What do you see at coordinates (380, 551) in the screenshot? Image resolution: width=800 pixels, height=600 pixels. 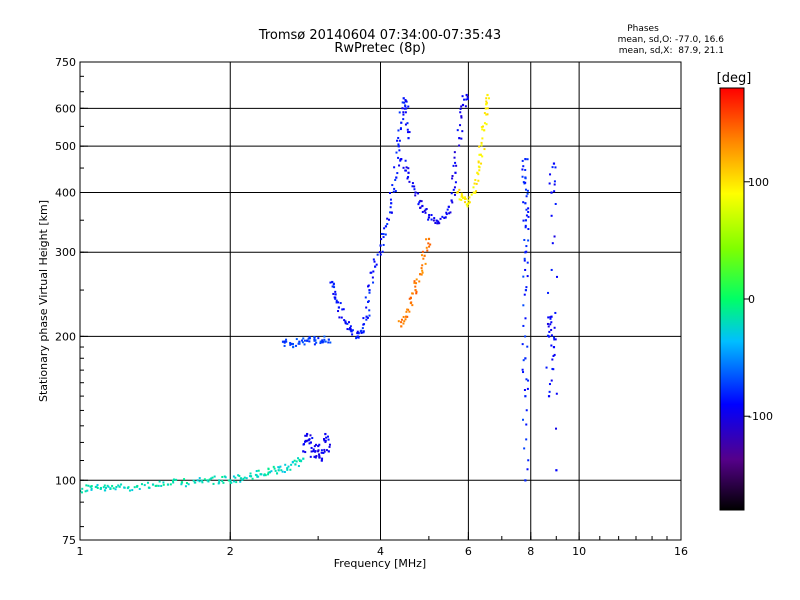 I see `x-tick-label: 4` at bounding box center [380, 551].